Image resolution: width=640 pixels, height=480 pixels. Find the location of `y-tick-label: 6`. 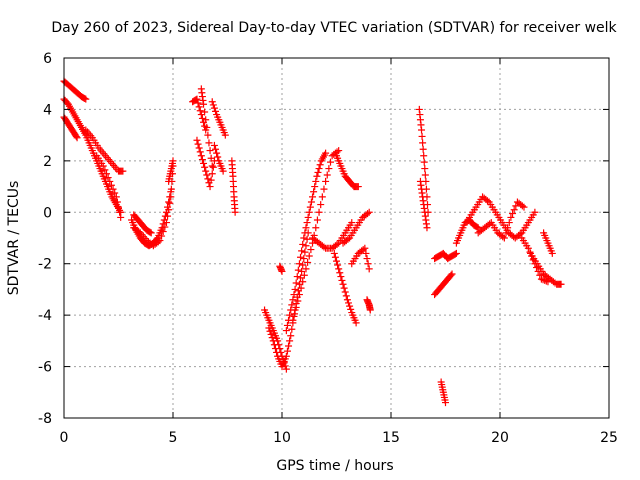

y-tick-label: 6 is located at coordinates (47, 59).